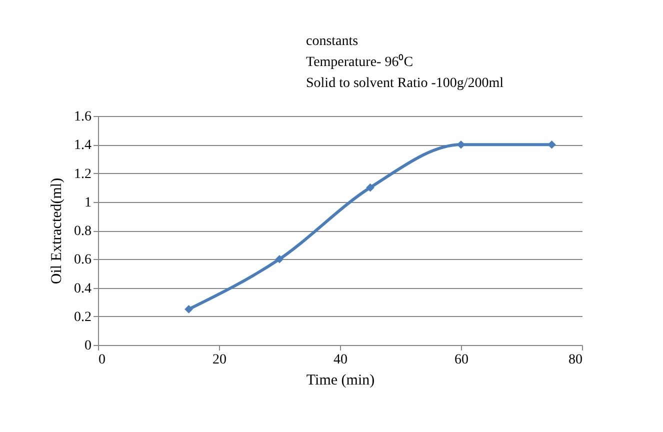 This screenshot has height=432, width=663. Describe the element at coordinates (102, 360) in the screenshot. I see `x-tick-label: 0` at that location.